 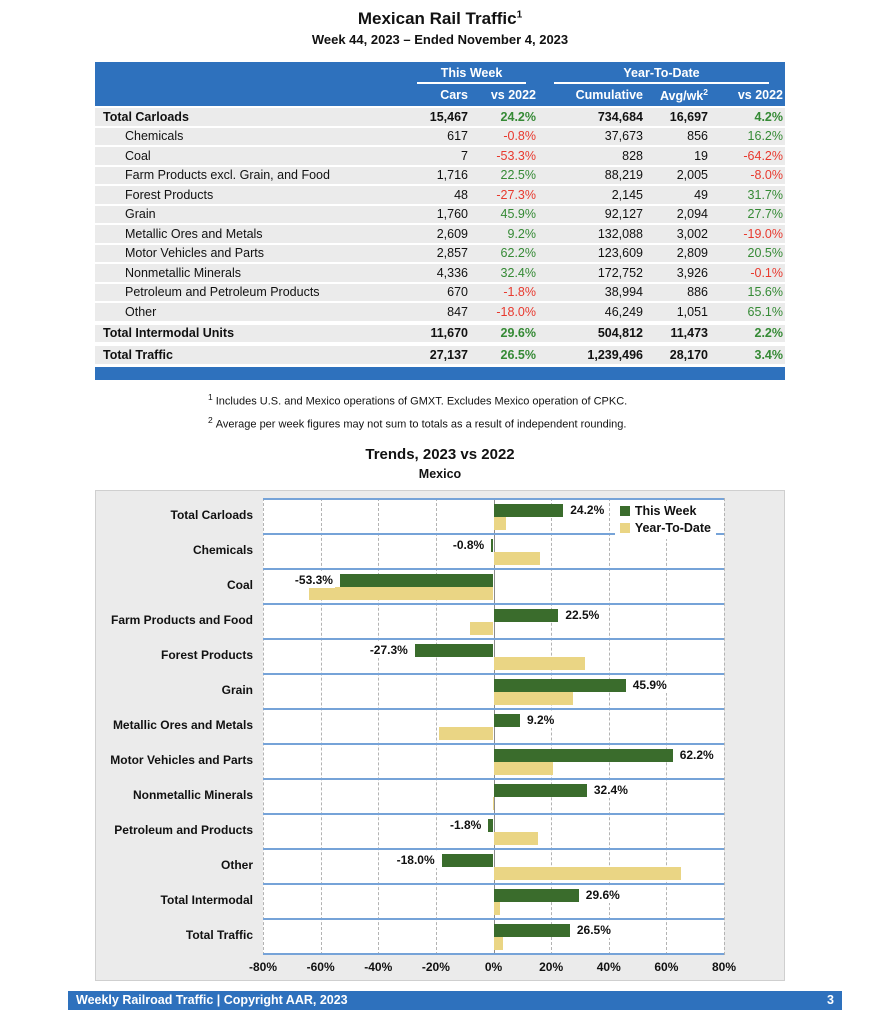 What do you see at coordinates (701, 194) in the screenshot?
I see `avg-wk-value: 49` at bounding box center [701, 194].